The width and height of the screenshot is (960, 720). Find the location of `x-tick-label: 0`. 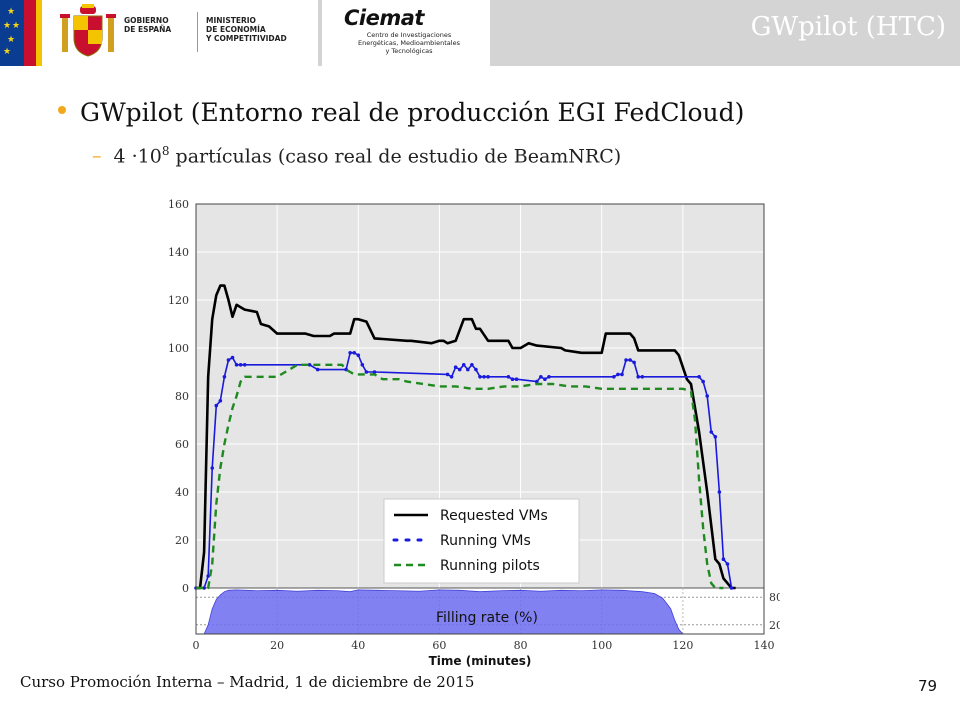

x-tick-label: 0 is located at coordinates (196, 645).